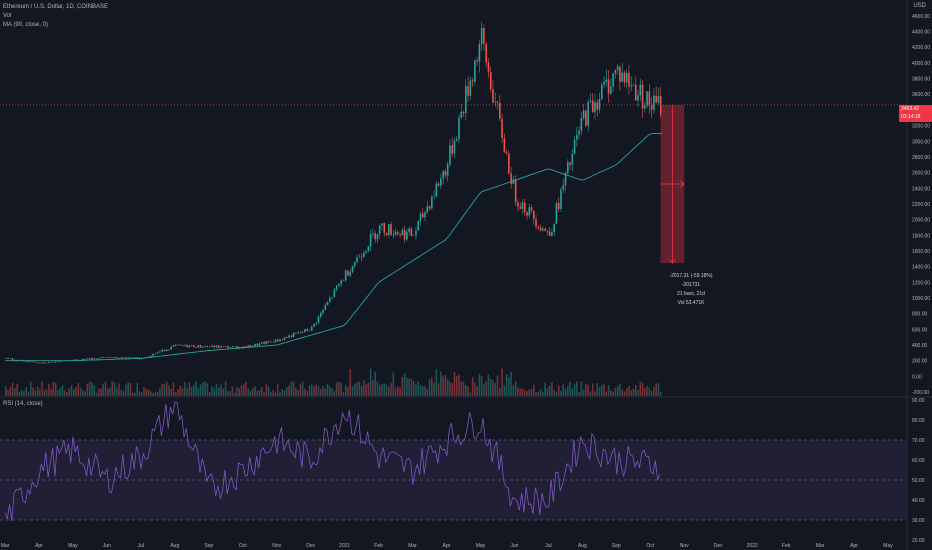  What do you see at coordinates (378, 546) in the screenshot?
I see `x-tick-label: Feb` at bounding box center [378, 546].